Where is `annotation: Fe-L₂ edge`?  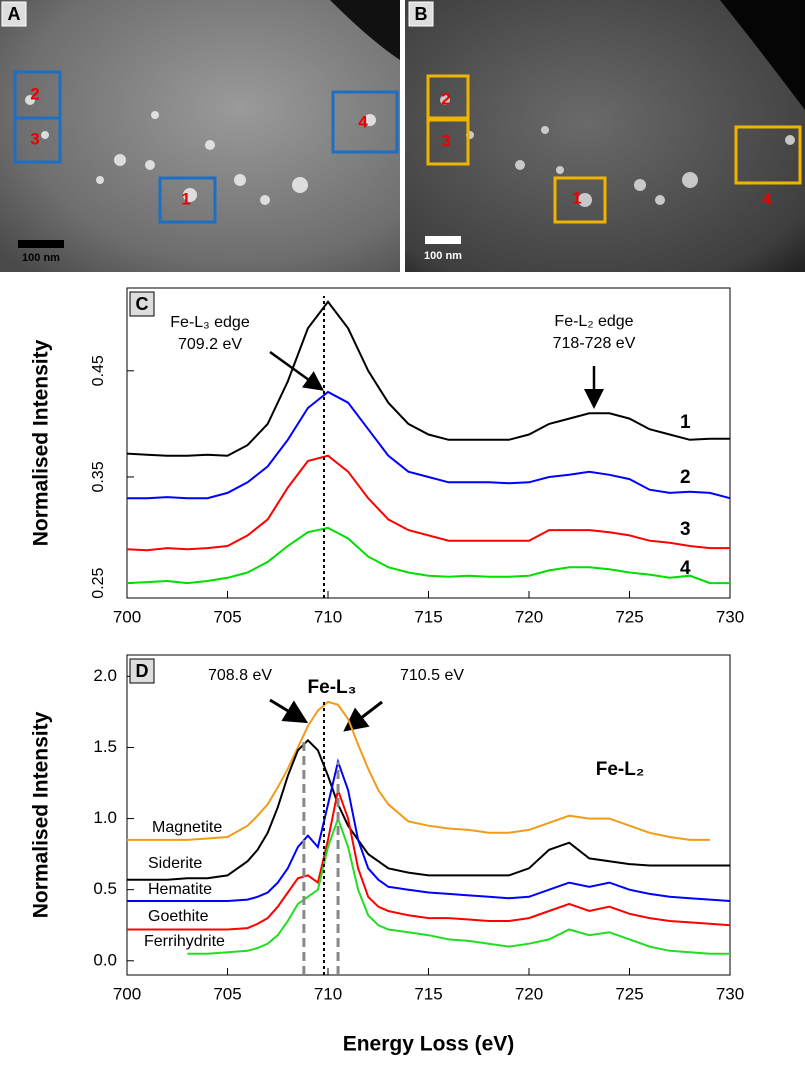
annotation: Fe-L₂ edge is located at coordinates (593, 321).